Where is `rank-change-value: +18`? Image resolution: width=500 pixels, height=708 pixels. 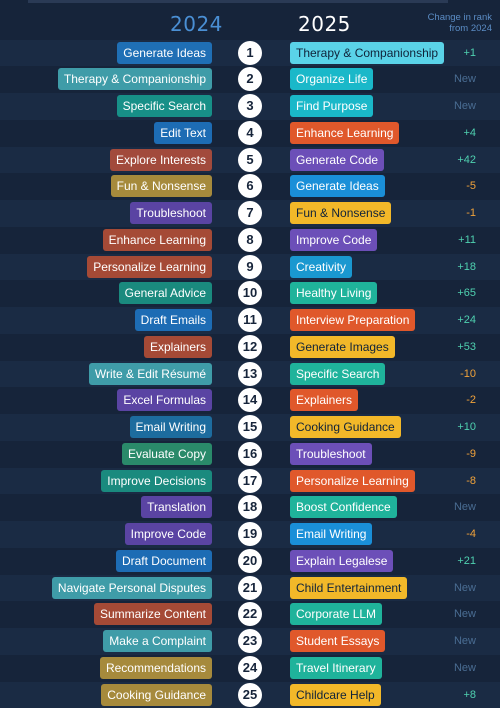
rank-change-value: +18 is located at coordinates (466, 266).